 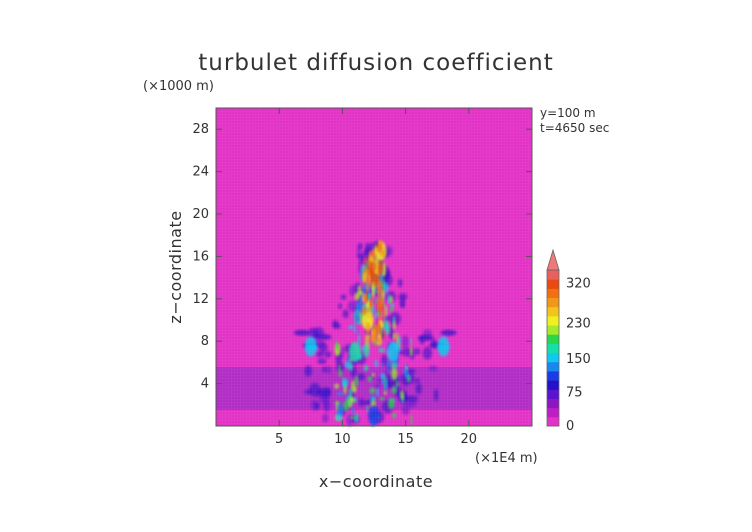 What do you see at coordinates (574, 393) in the screenshot?
I see `colorbar-tick-label: 75` at bounding box center [574, 393].